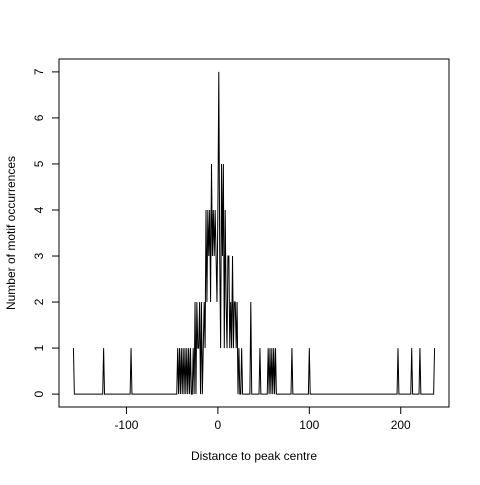 The width and height of the screenshot is (480, 485). Describe the element at coordinates (39, 163) in the screenshot. I see `y-tick-label: 5` at that location.